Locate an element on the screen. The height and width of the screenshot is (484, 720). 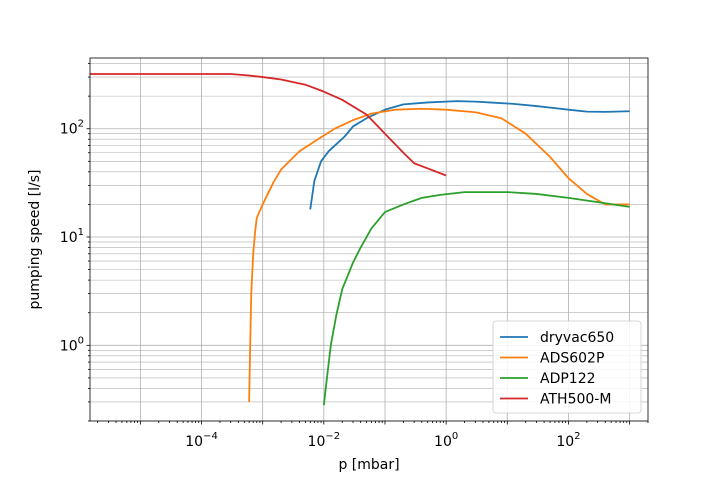
y-axis-label: pumping speed [l/s] is located at coordinates (35, 240).